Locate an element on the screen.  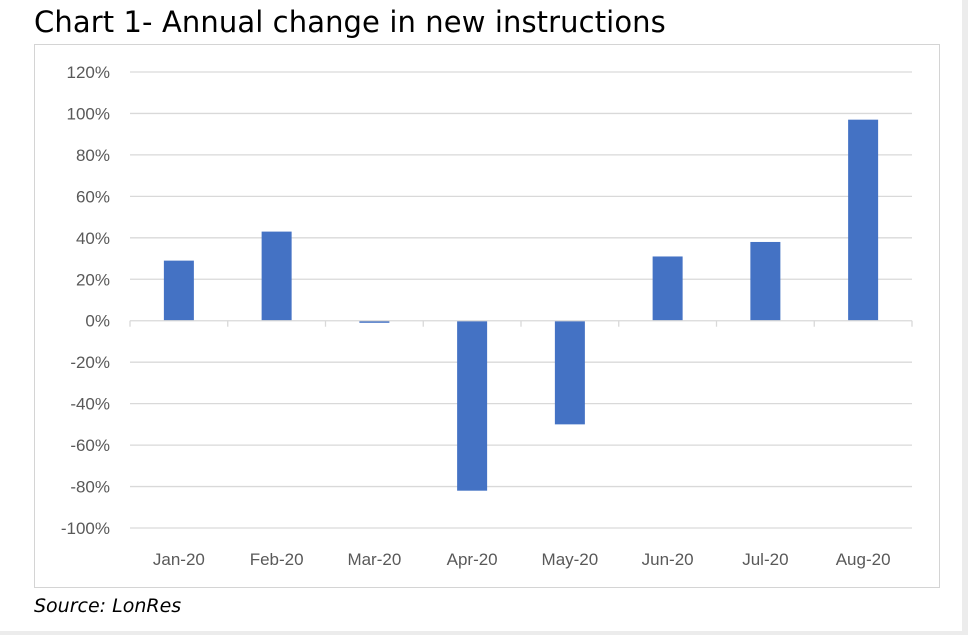
y-tick-label: 0% is located at coordinates (97, 321).